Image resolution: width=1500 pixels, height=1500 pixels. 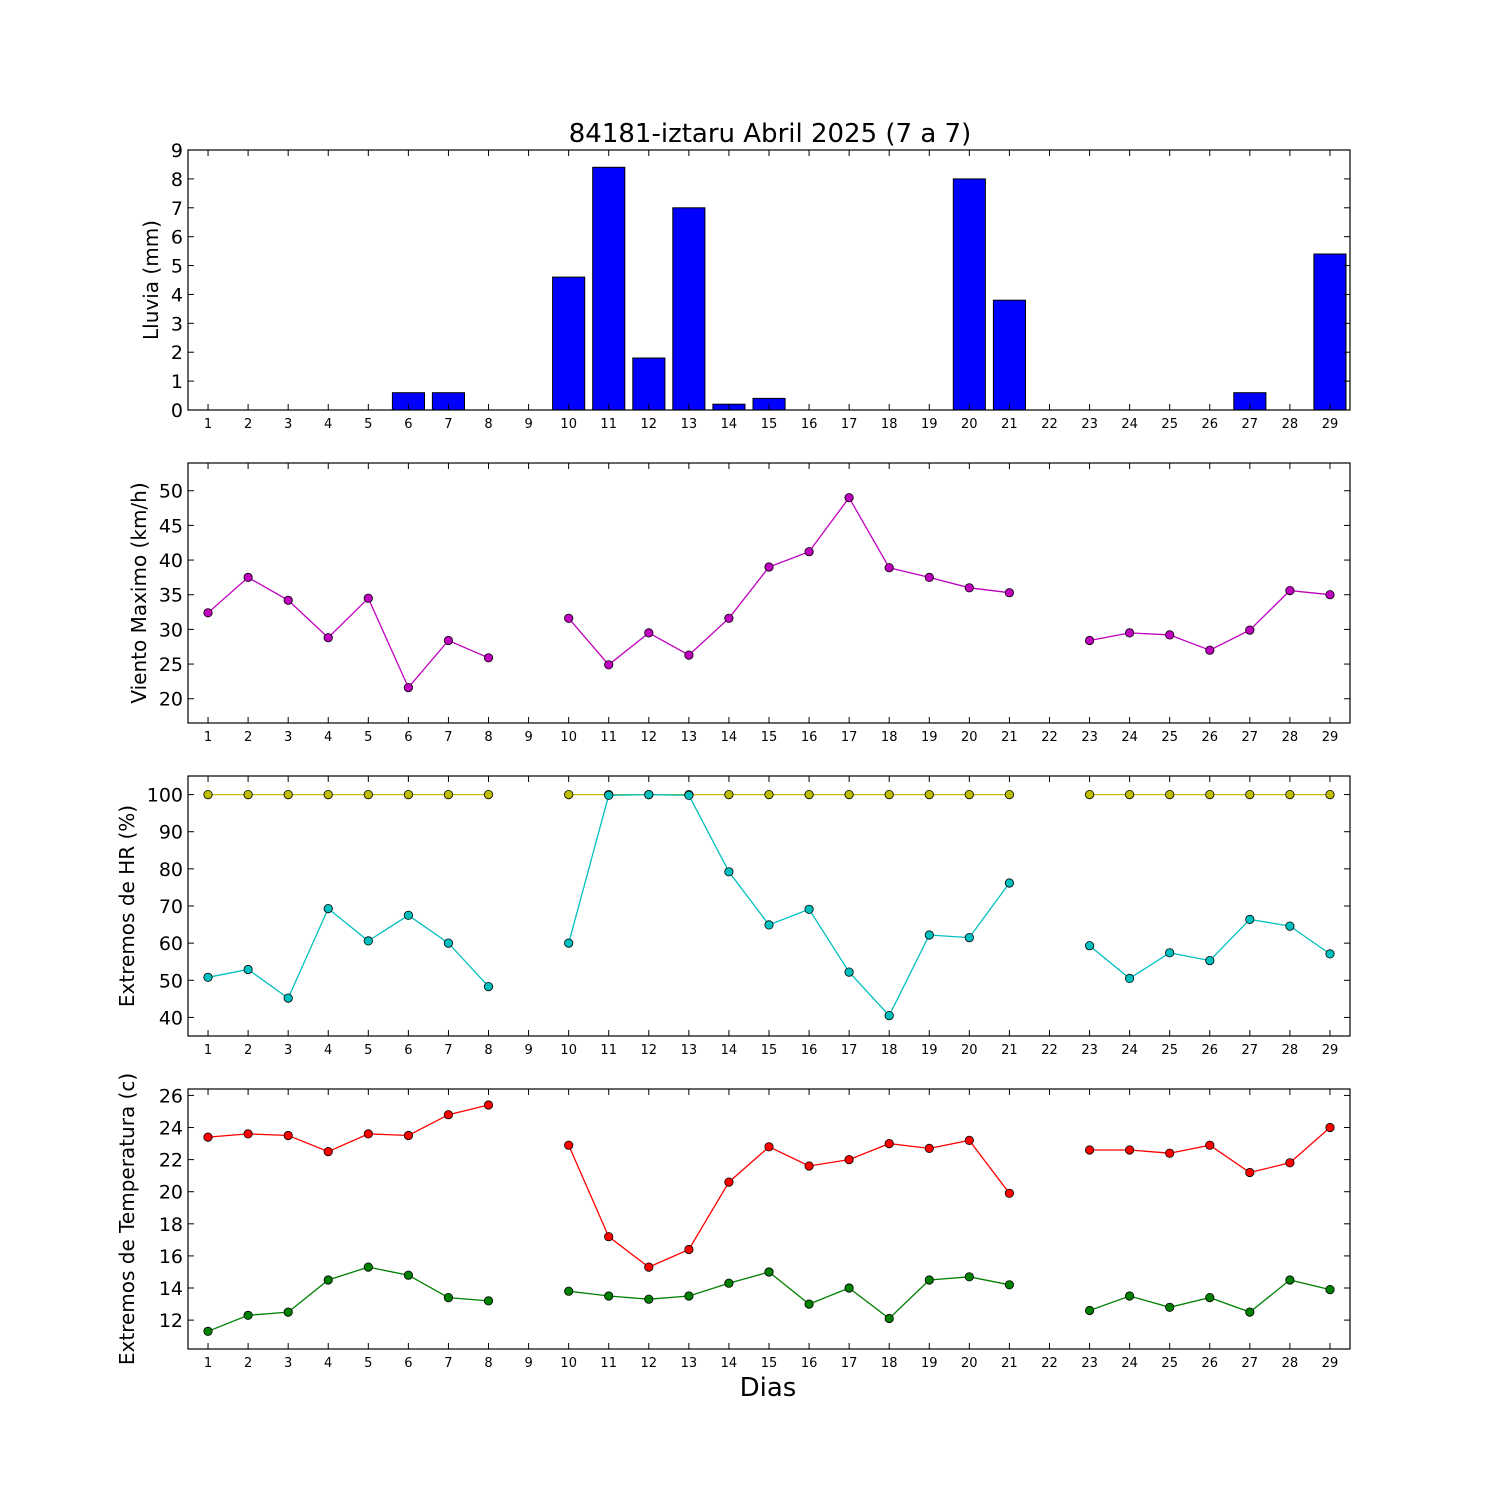 I want to click on x-tick-label: 7, so click(x=448, y=1363).